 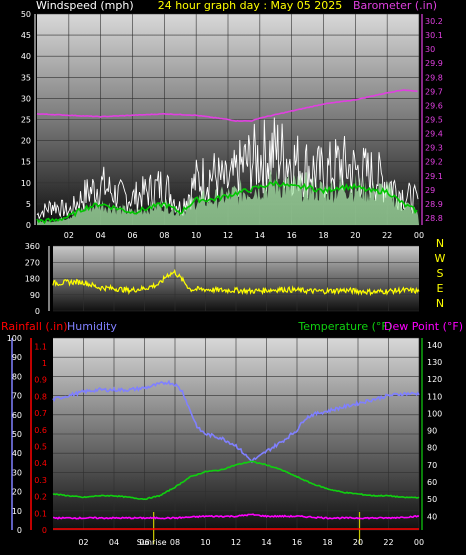 What do you see at coordinates (40, 430) in the screenshot?
I see `rain-tick: 0.6` at bounding box center [40, 430].